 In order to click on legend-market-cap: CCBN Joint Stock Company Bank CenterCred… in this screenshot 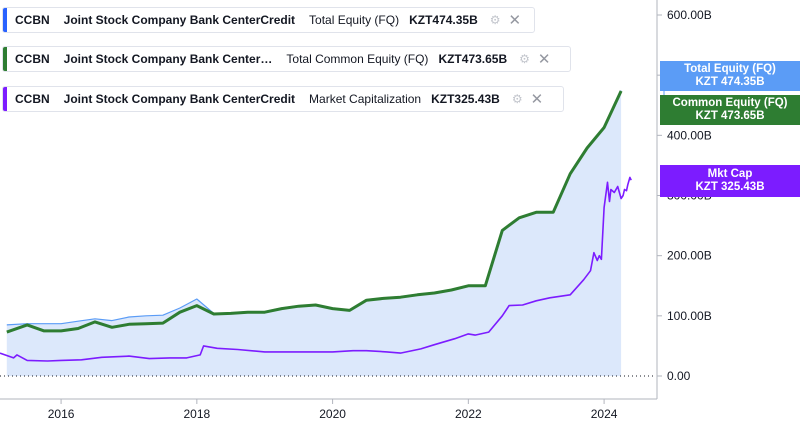, I will do `click(283, 99)`.